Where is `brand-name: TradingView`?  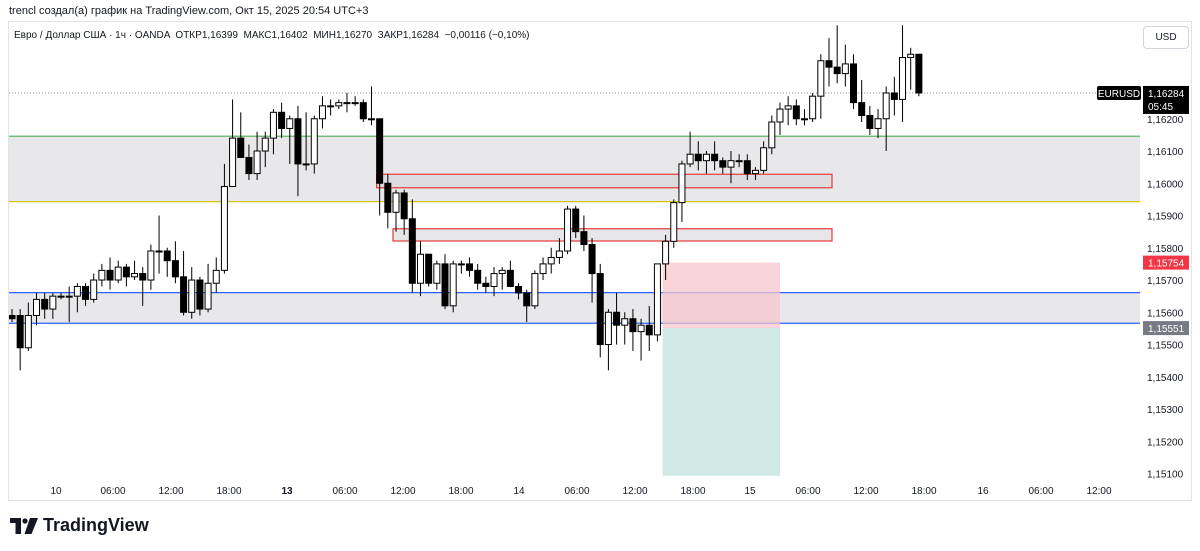
brand-name: TradingView is located at coordinates (96, 525).